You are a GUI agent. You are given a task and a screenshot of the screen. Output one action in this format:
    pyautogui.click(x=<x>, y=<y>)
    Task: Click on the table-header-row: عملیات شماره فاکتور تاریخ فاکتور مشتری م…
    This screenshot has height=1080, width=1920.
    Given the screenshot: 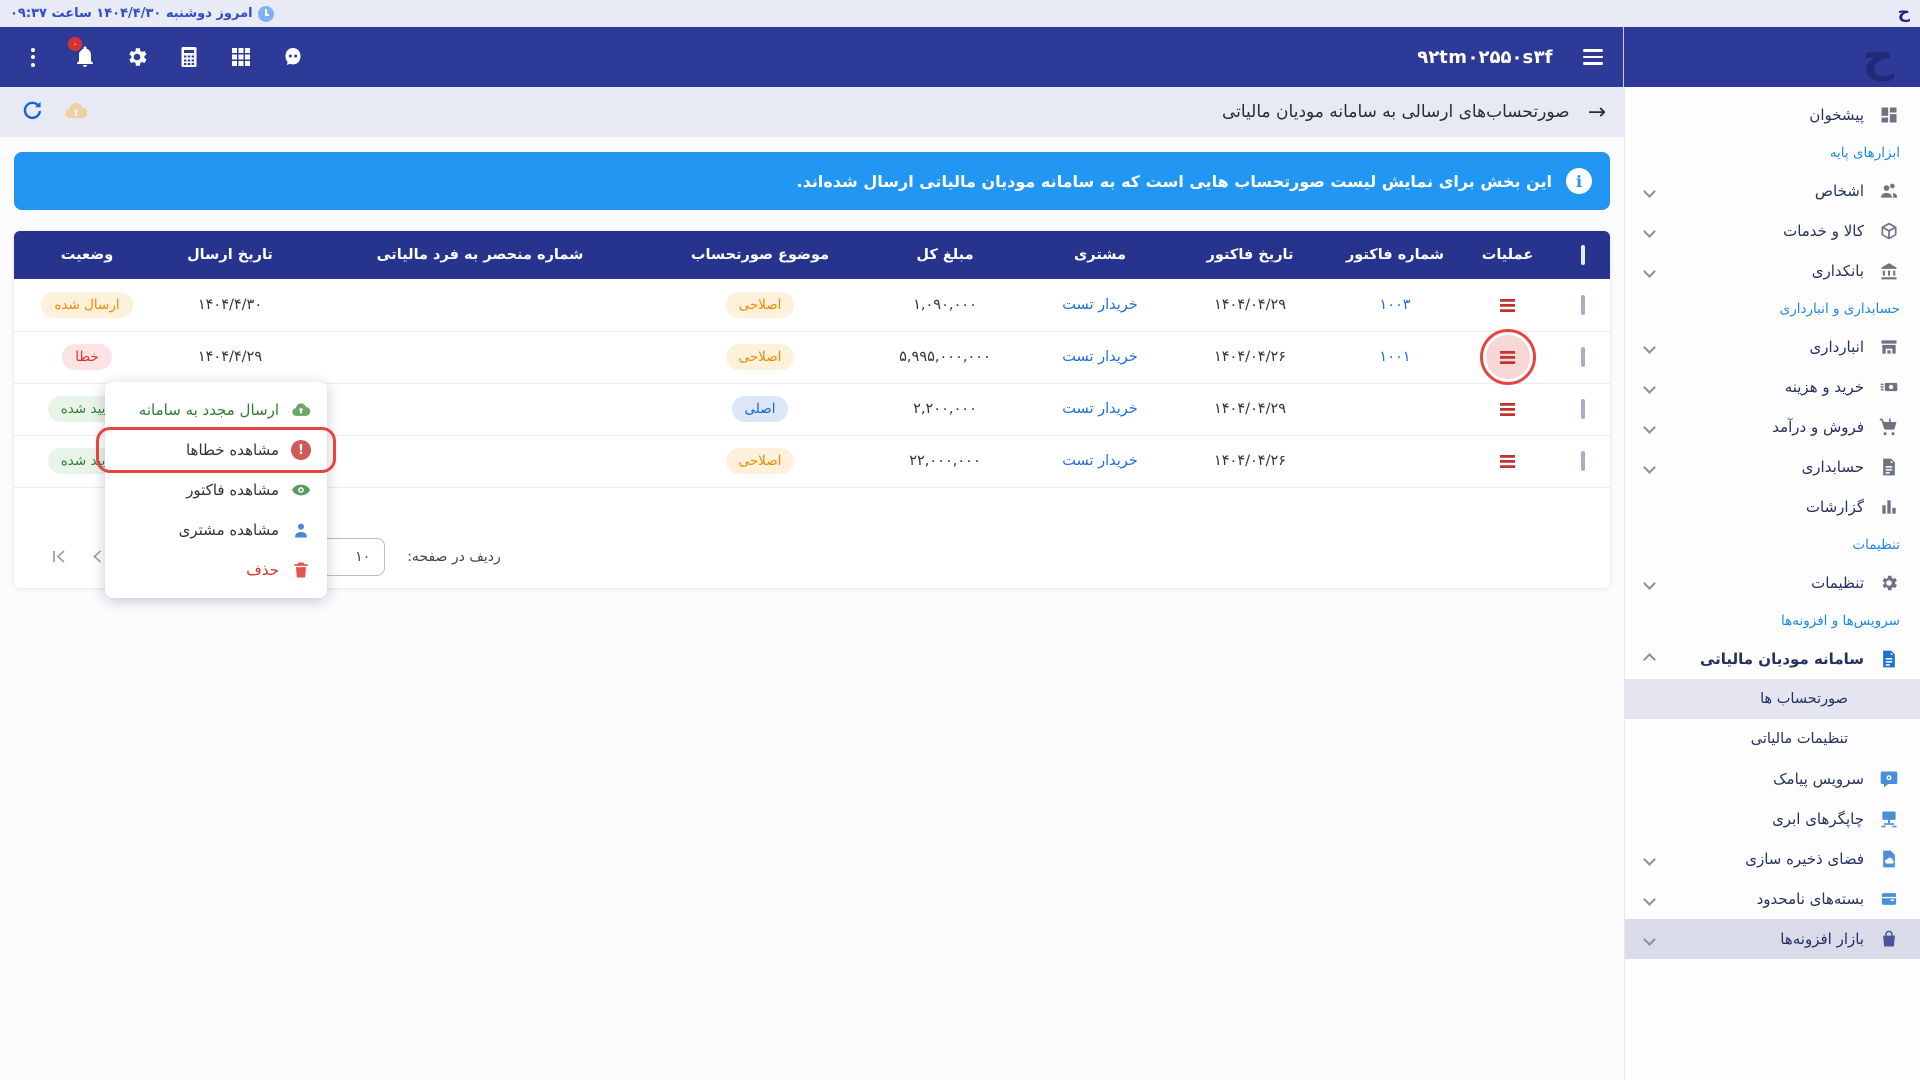 What is the action you would take?
    pyautogui.click(x=812, y=255)
    